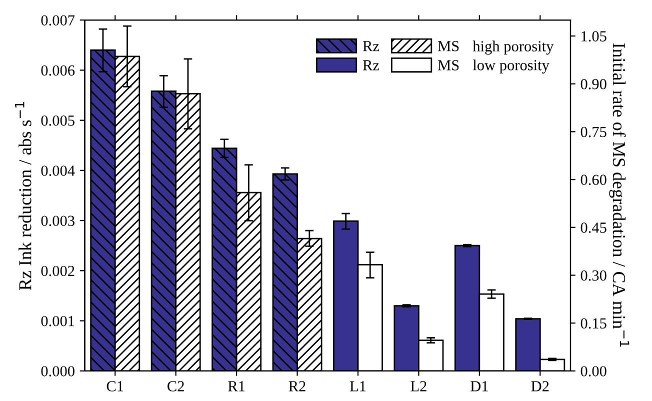 This screenshot has width=652, height=401. Describe the element at coordinates (57, 271) in the screenshot. I see `y-tick-label: 0.002` at that location.